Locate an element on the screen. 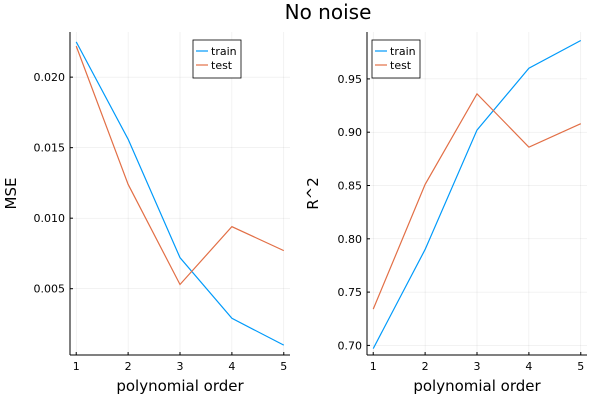  mse-y-tick-label: 0.015 is located at coordinates (50, 148).